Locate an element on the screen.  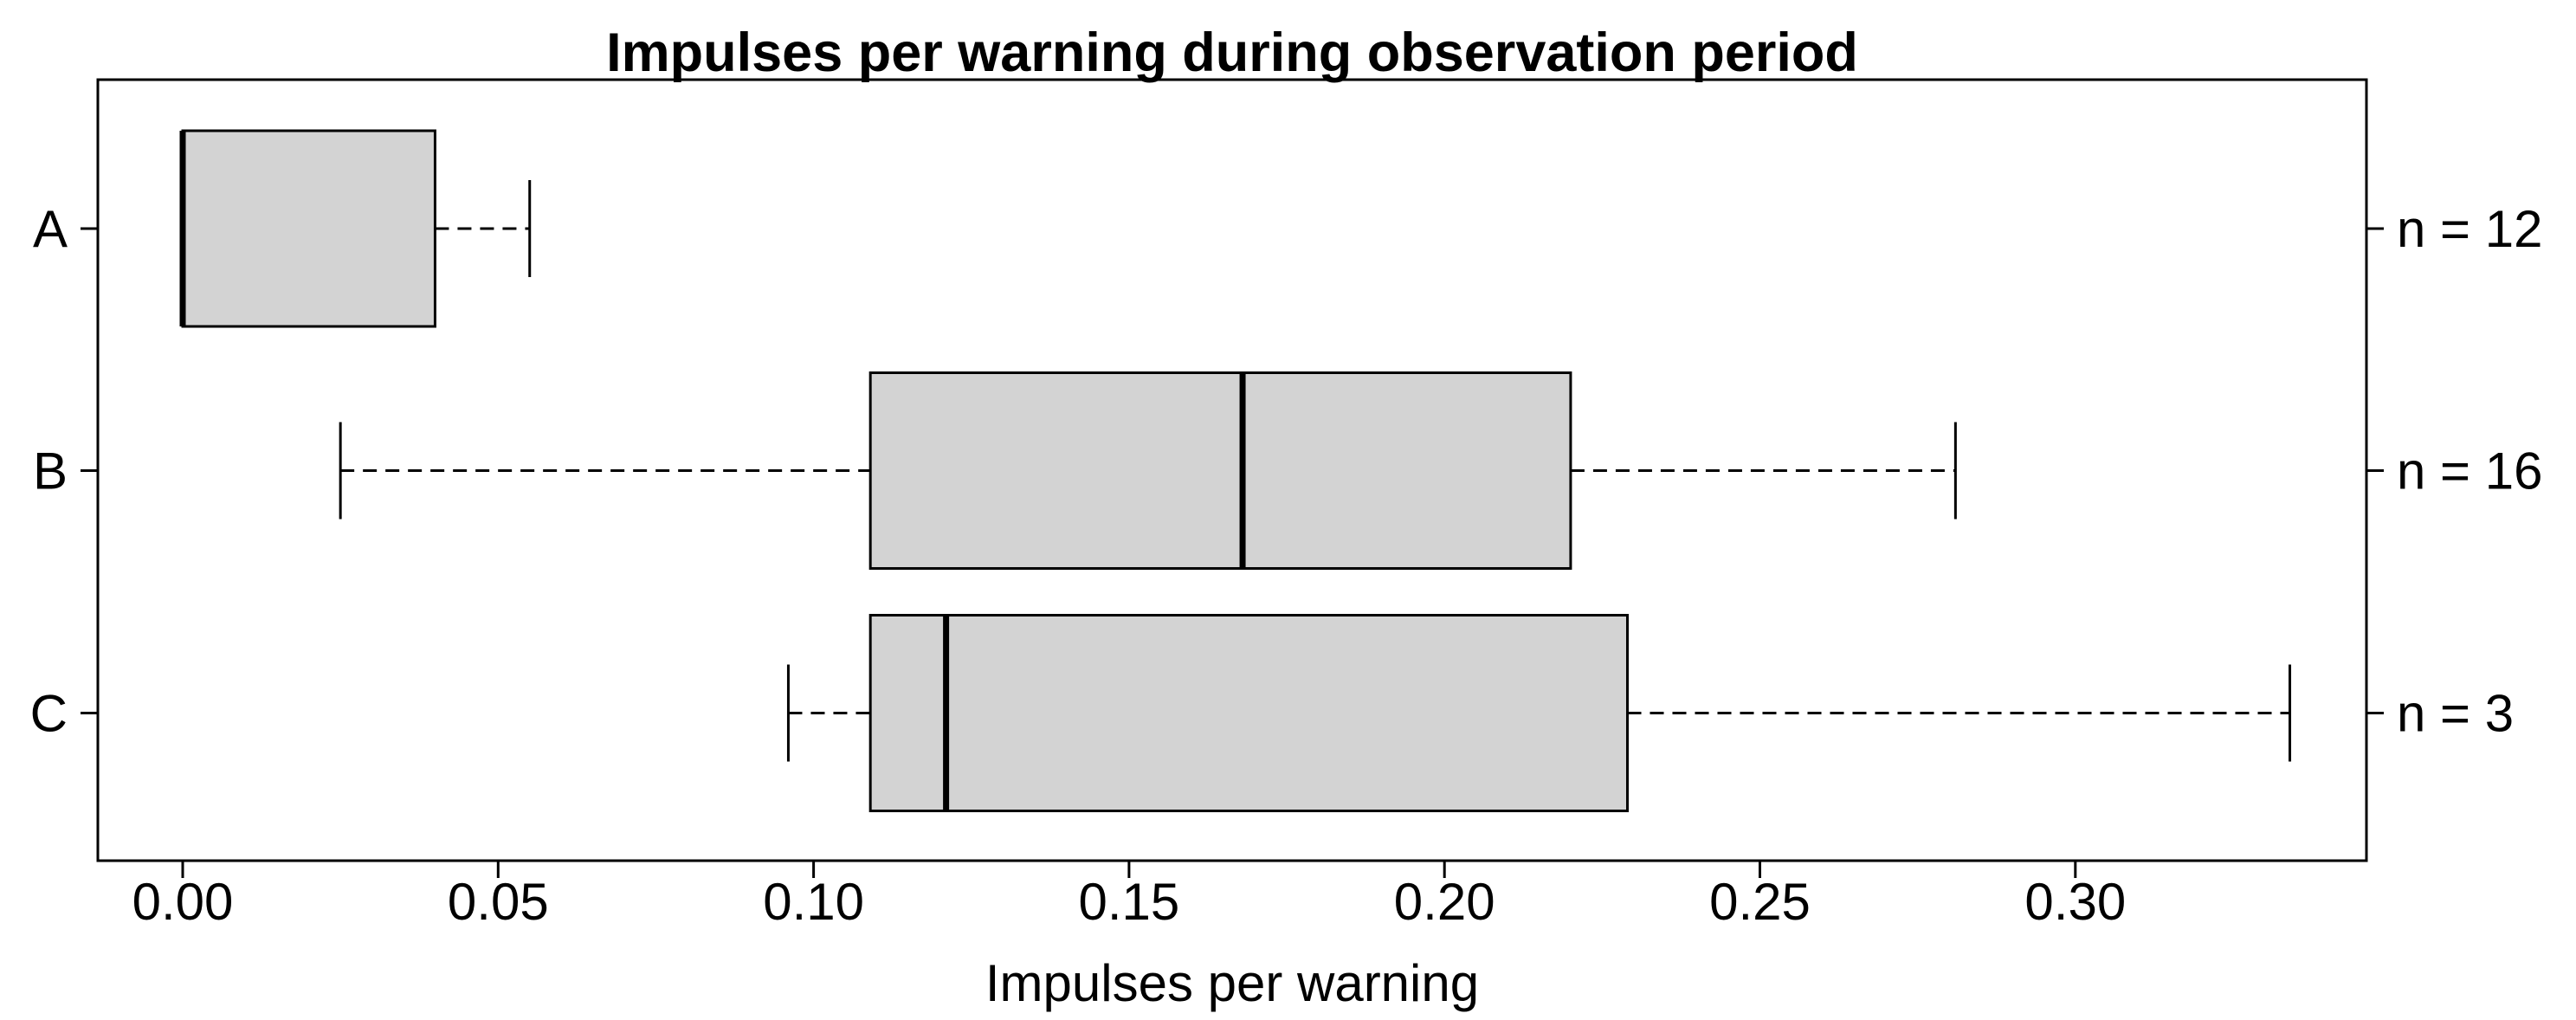
x-tick-label: 0.00 is located at coordinates (183, 902).